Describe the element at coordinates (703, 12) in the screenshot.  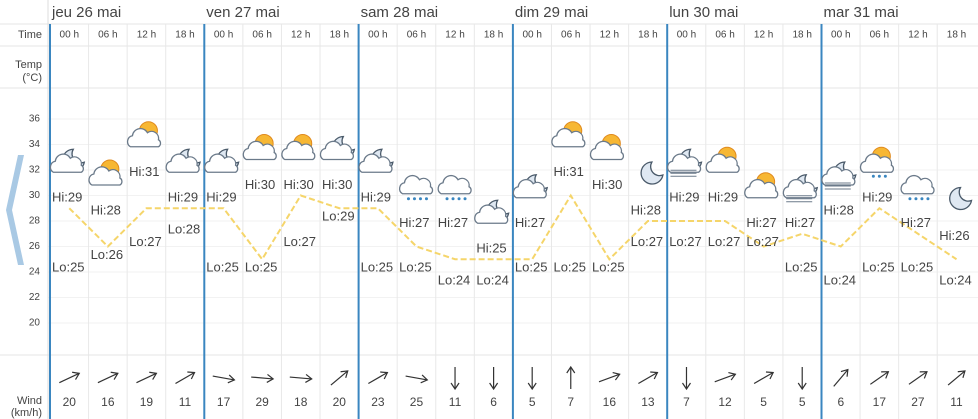
I see `day-label: lun 30 mai` at that location.